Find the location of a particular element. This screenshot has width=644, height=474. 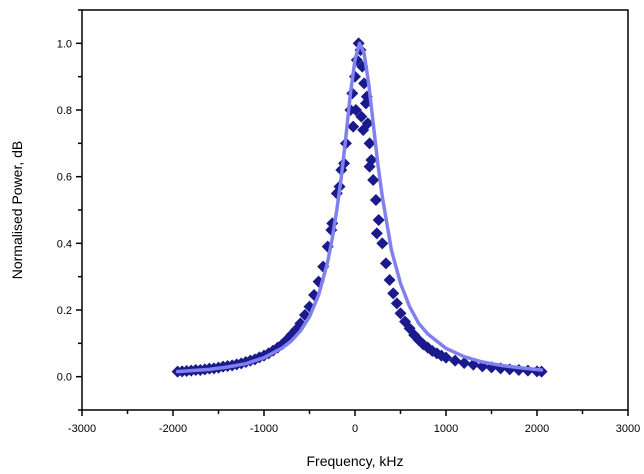

x-tick-label: 0 is located at coordinates (355, 429).